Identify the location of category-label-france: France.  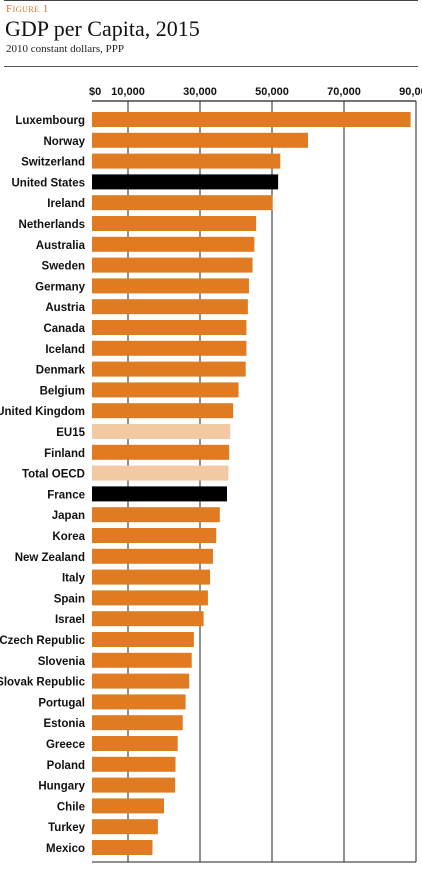
(66, 495).